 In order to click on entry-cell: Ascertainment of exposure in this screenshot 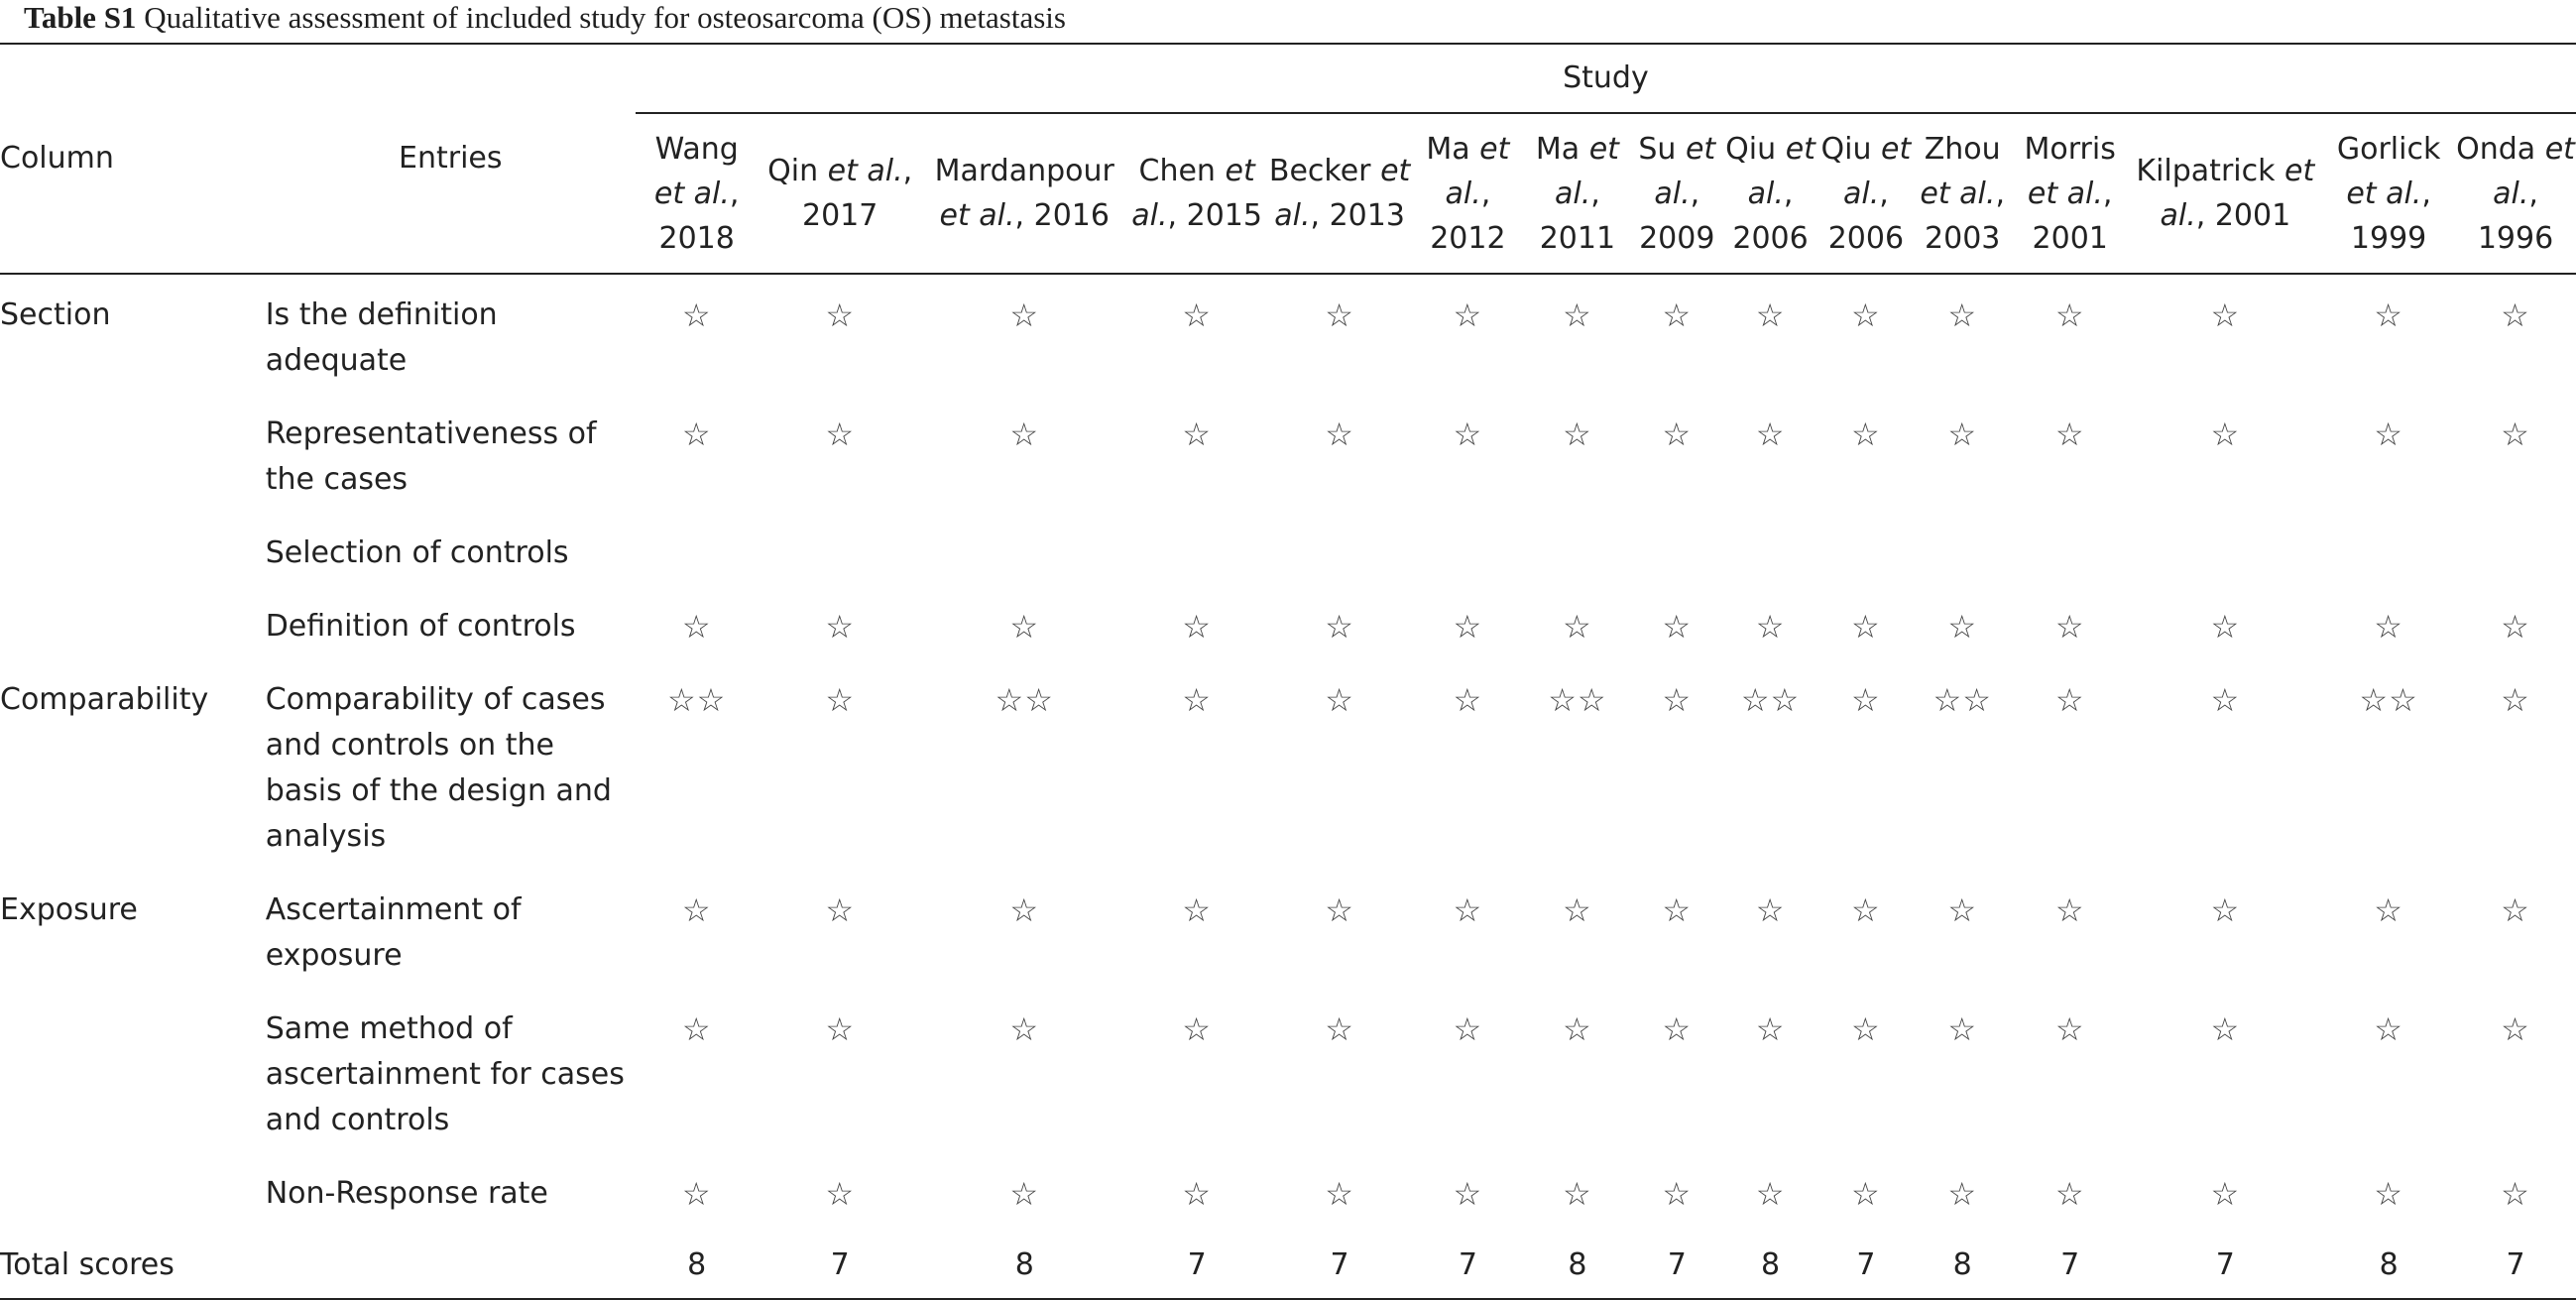, I will do `click(393, 932)`.